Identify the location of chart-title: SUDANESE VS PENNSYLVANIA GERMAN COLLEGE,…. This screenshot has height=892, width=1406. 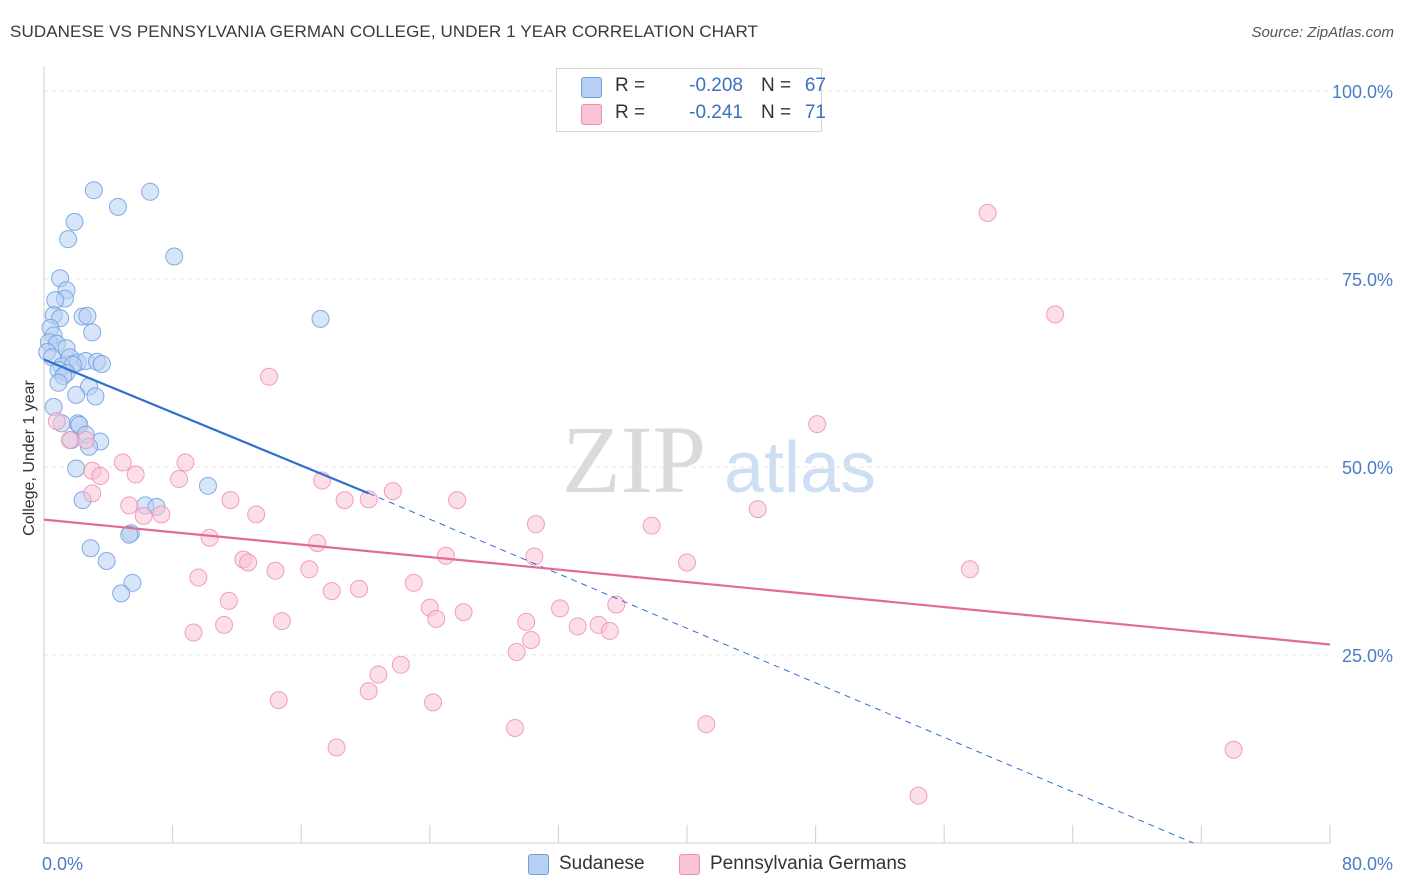
(384, 31).